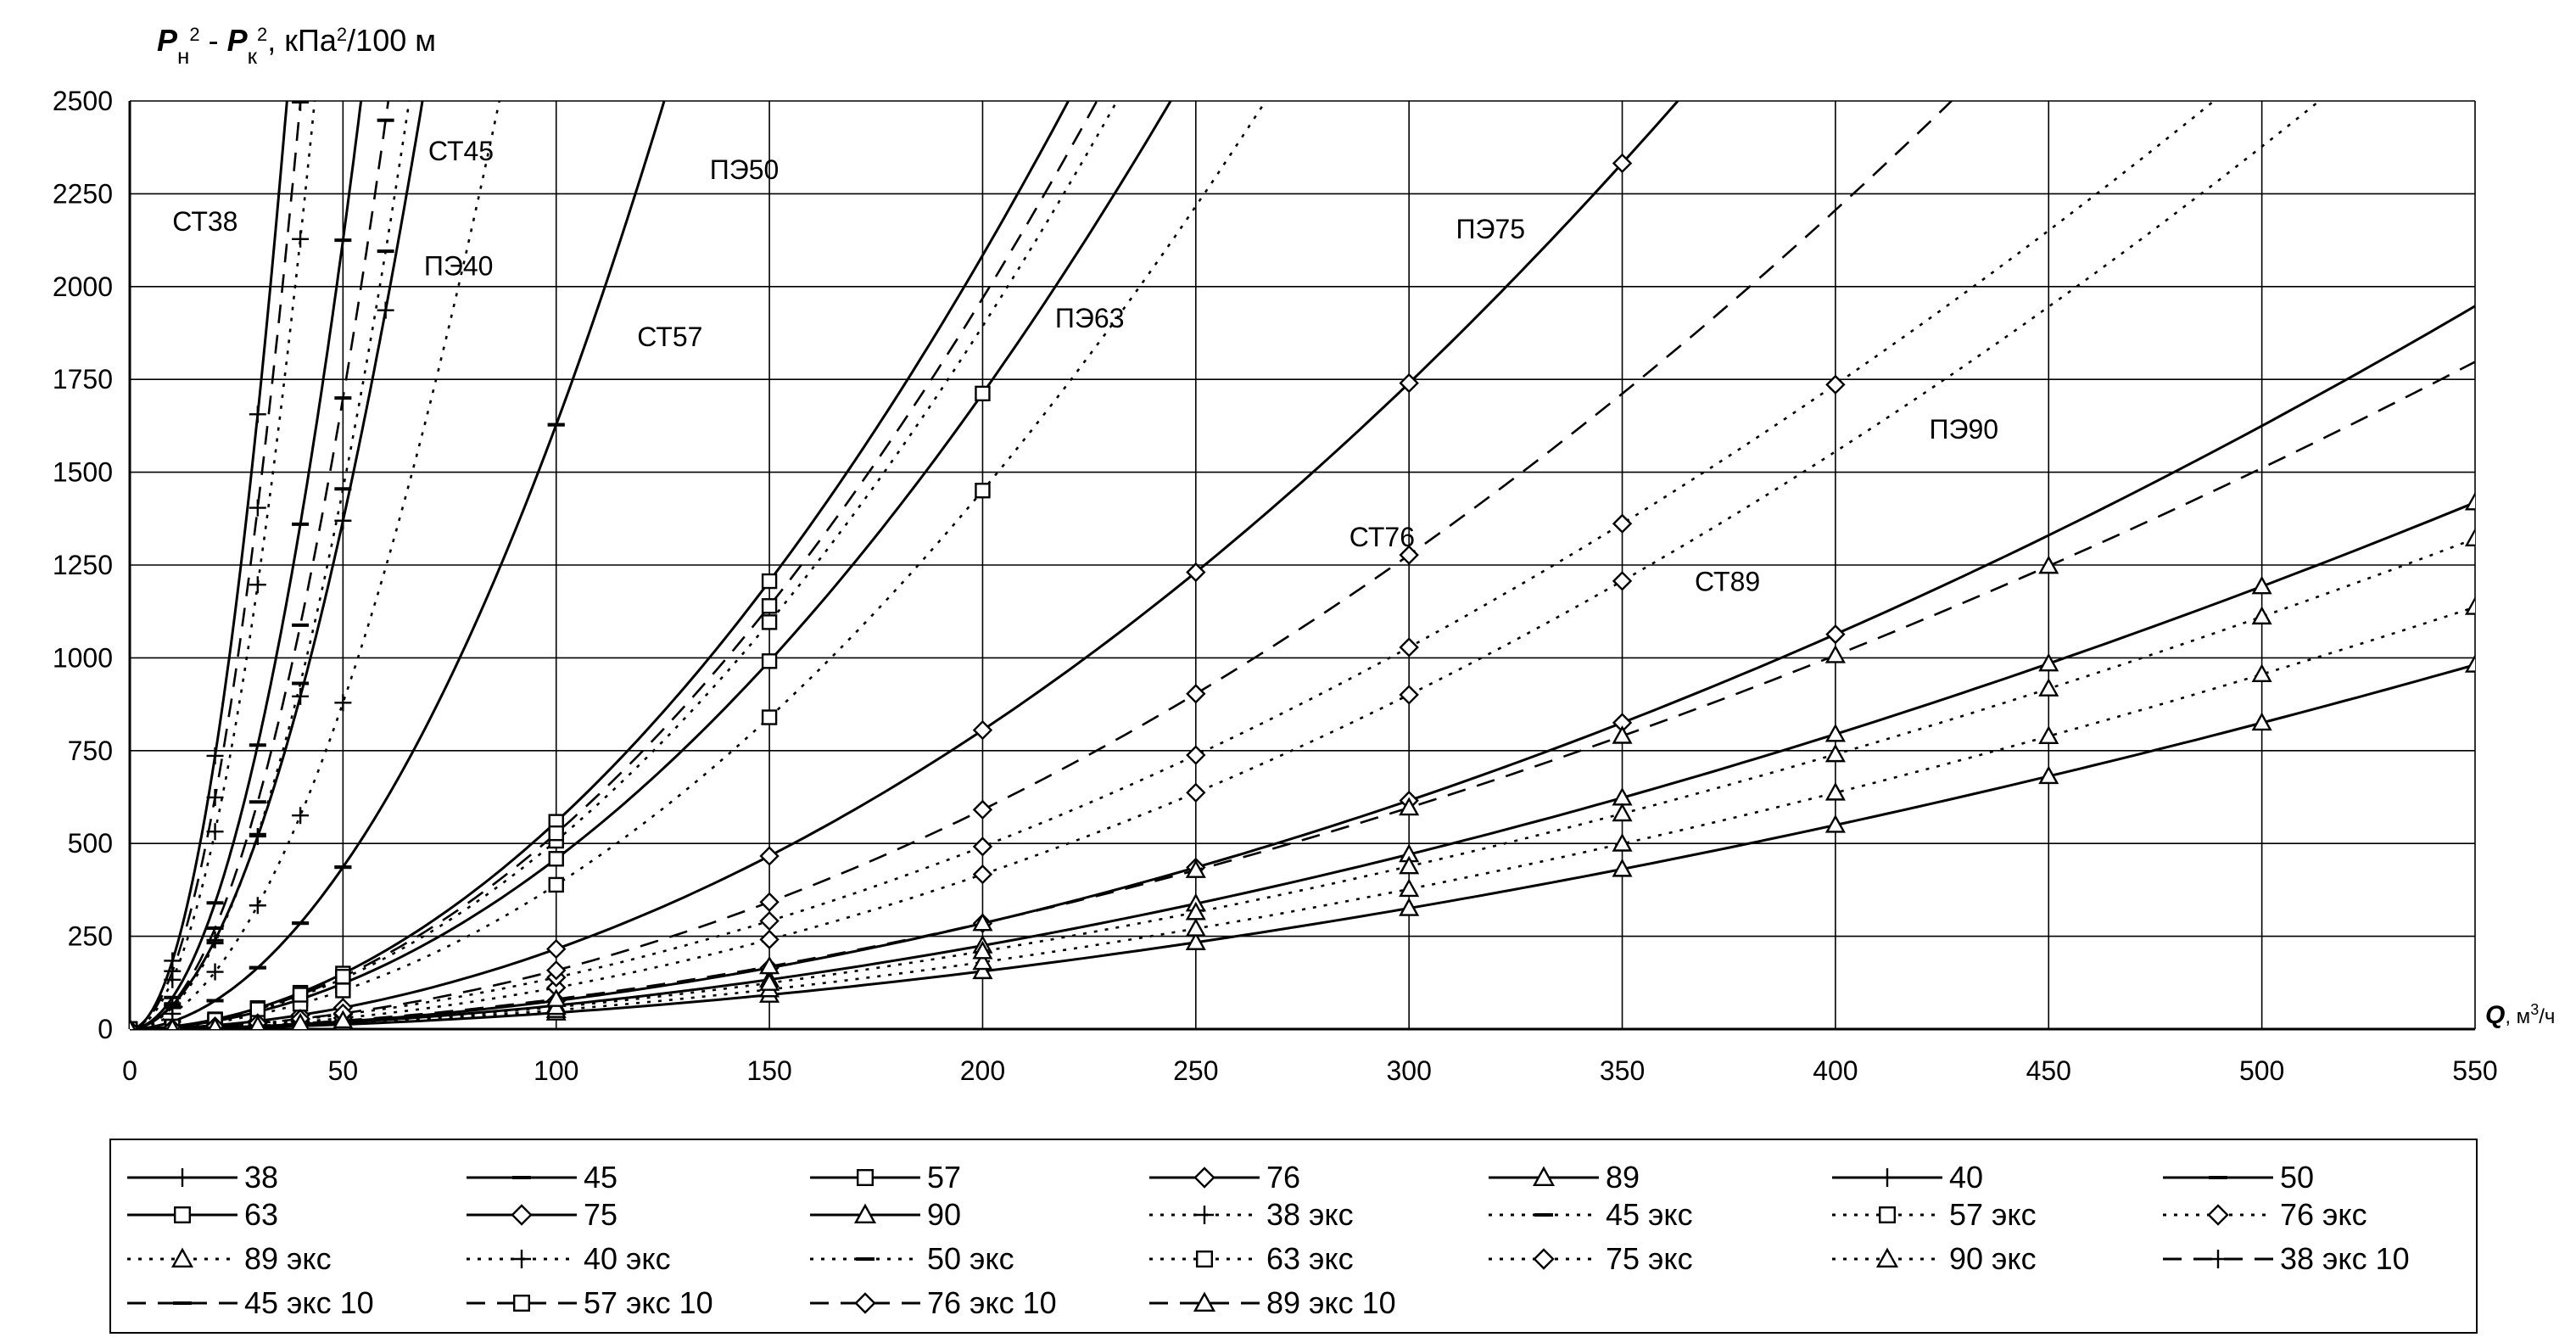 This screenshot has width=2576, height=1343. I want to click on legend-entry: 45 экс 10, so click(250, 1302).